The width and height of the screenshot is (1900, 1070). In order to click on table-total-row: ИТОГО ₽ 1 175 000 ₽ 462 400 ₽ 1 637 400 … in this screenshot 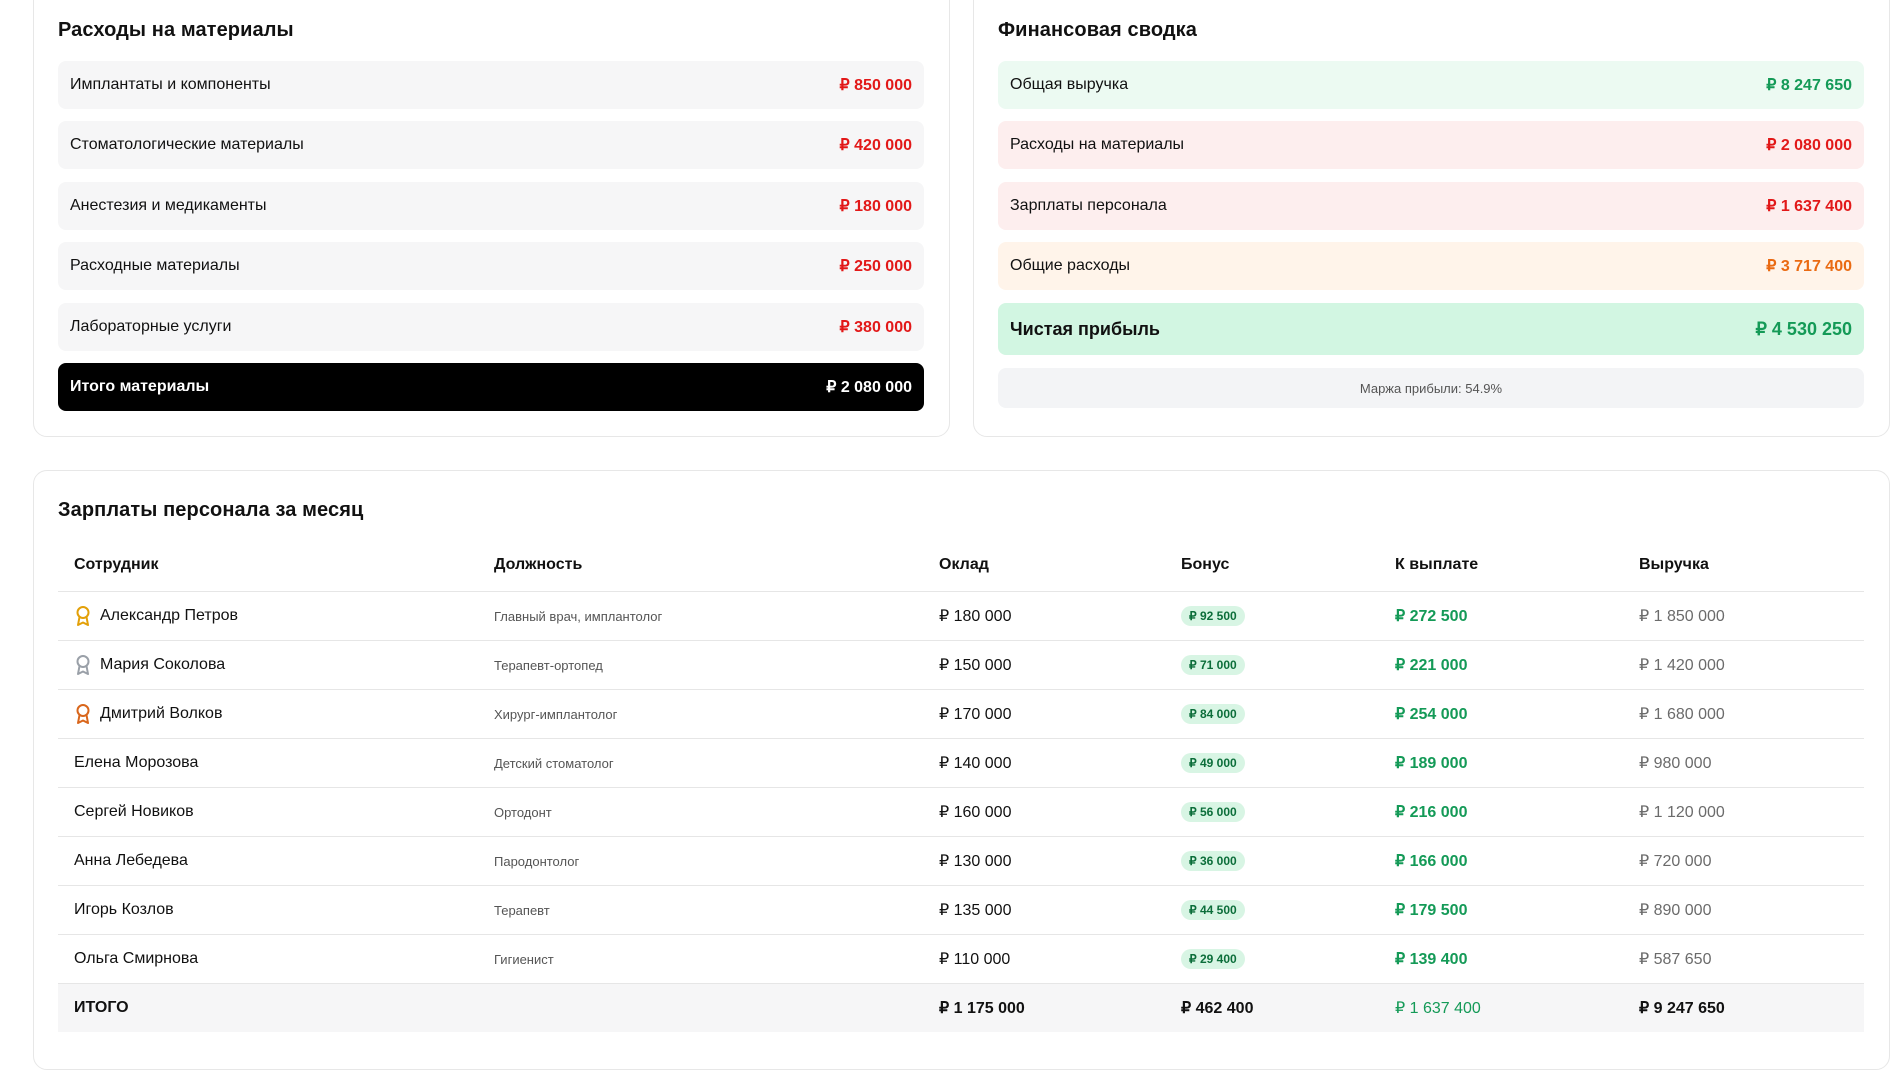, I will do `click(961, 1007)`.